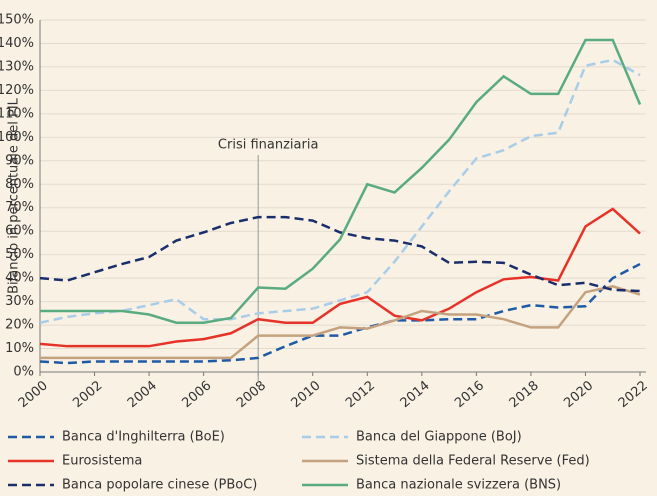 The width and height of the screenshot is (657, 496). What do you see at coordinates (17, 66) in the screenshot?
I see `y-tick-label: 130%` at bounding box center [17, 66].